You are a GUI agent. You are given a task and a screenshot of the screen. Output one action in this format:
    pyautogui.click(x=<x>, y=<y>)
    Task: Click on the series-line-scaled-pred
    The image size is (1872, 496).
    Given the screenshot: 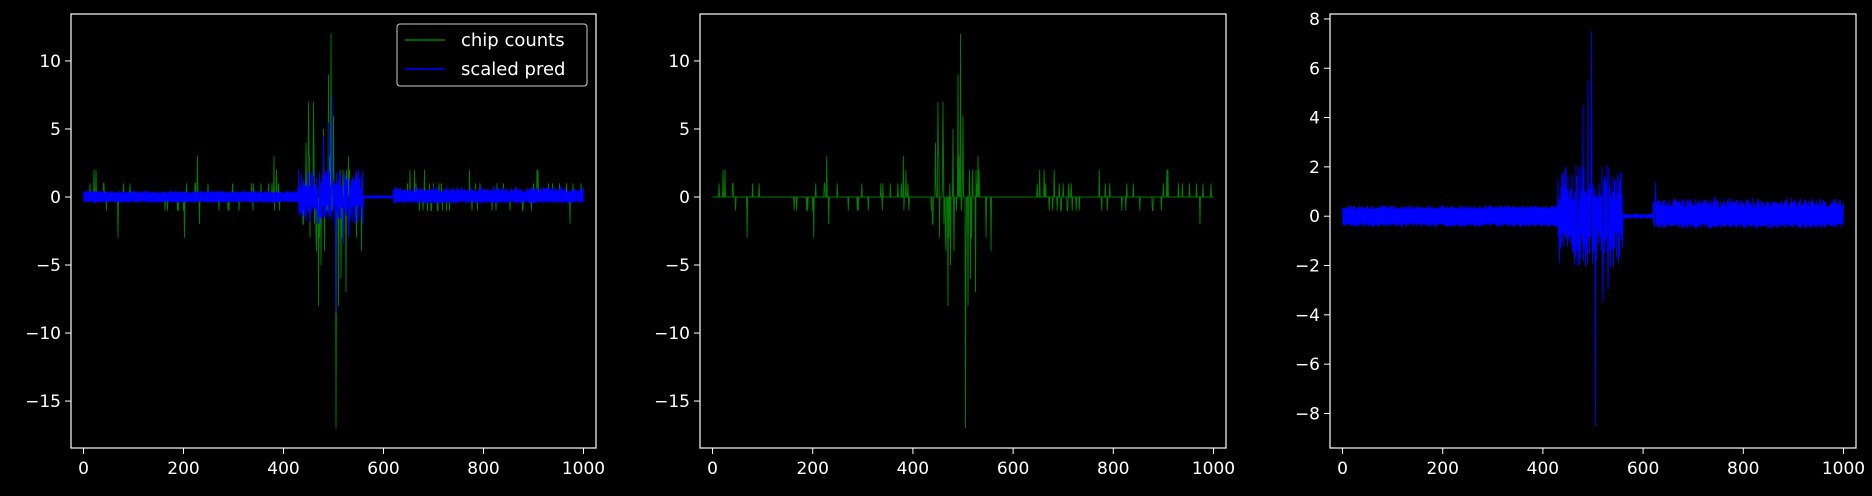 What is the action you would take?
    pyautogui.click(x=333, y=203)
    